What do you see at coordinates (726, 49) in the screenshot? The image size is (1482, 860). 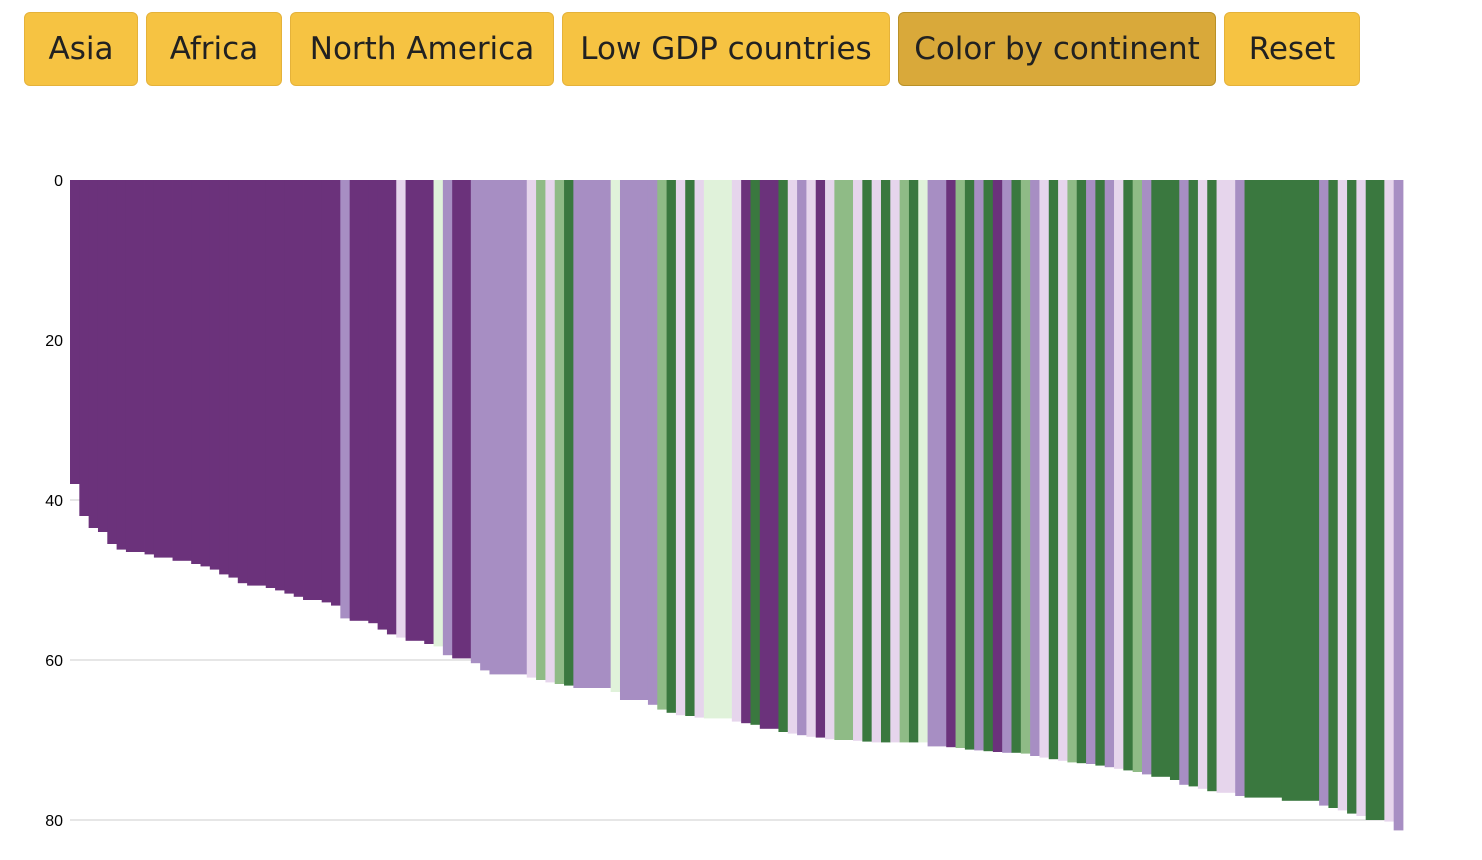 I see `low-gdp-countries-button: Low GDP countries` at bounding box center [726, 49].